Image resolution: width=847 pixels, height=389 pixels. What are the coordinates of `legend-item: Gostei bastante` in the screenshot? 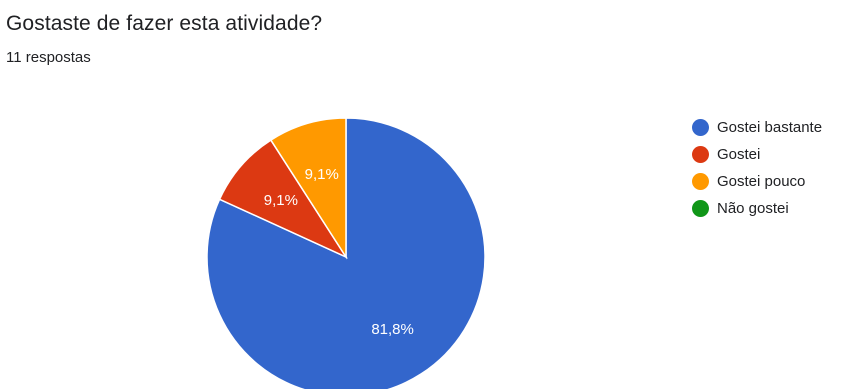 It's located at (757, 127).